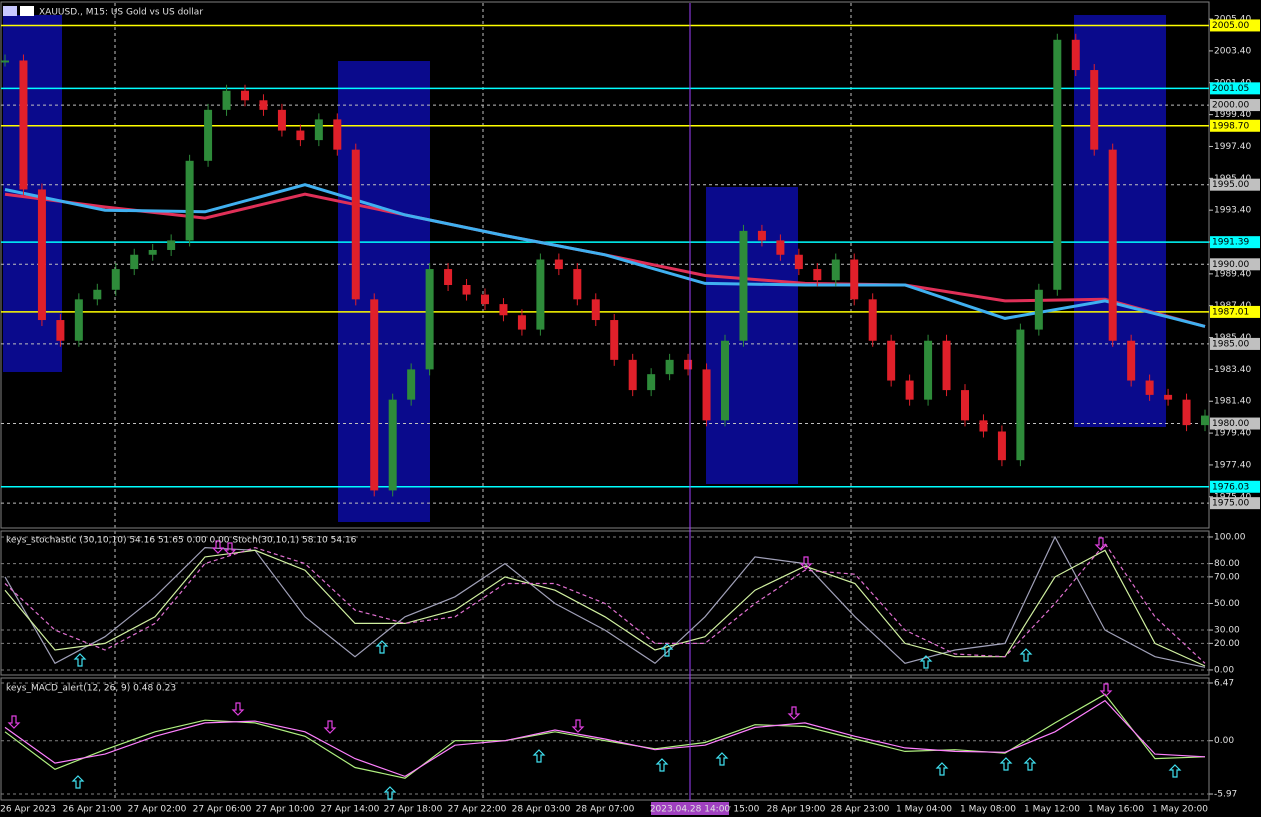 Image resolution: width=1261 pixels, height=817 pixels. Describe the element at coordinates (1052, 810) in the screenshot. I see `x-tick-label: 1 May 12:00` at that location.